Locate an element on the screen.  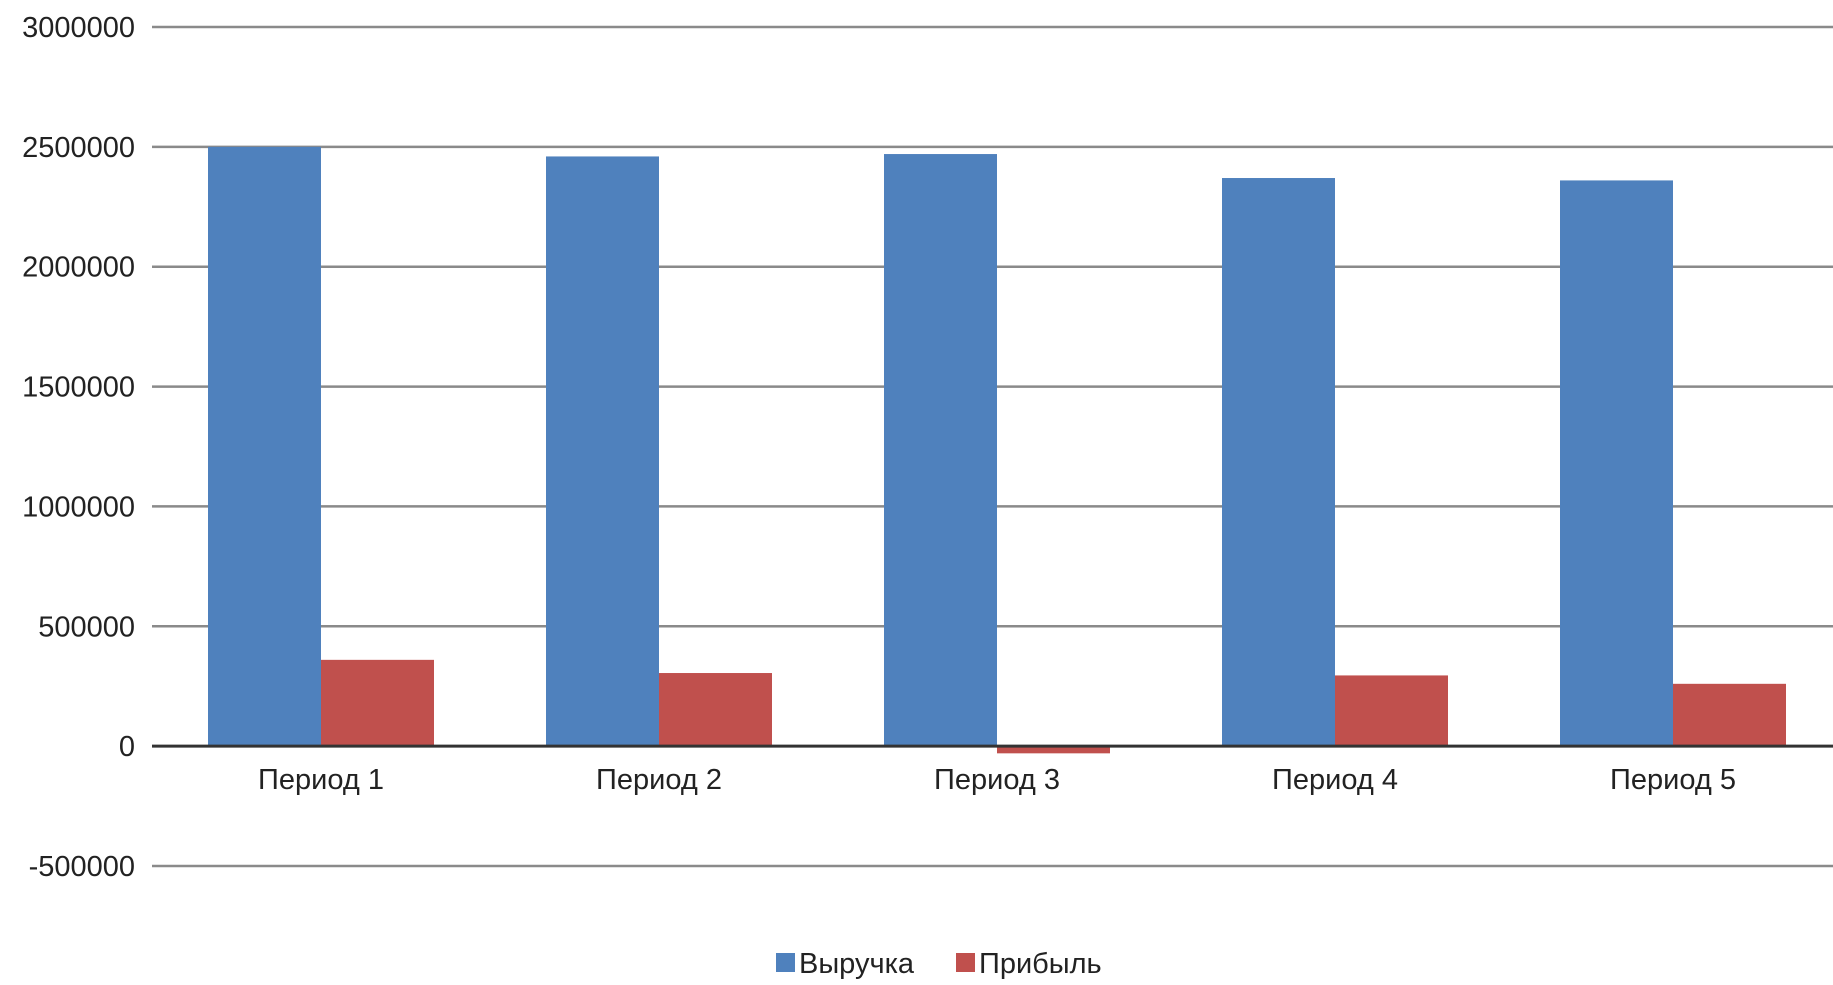
x-axis-ticks: Период 1 Период 2 Период 3 Период 4 Период 5 is located at coordinates (997, 780).